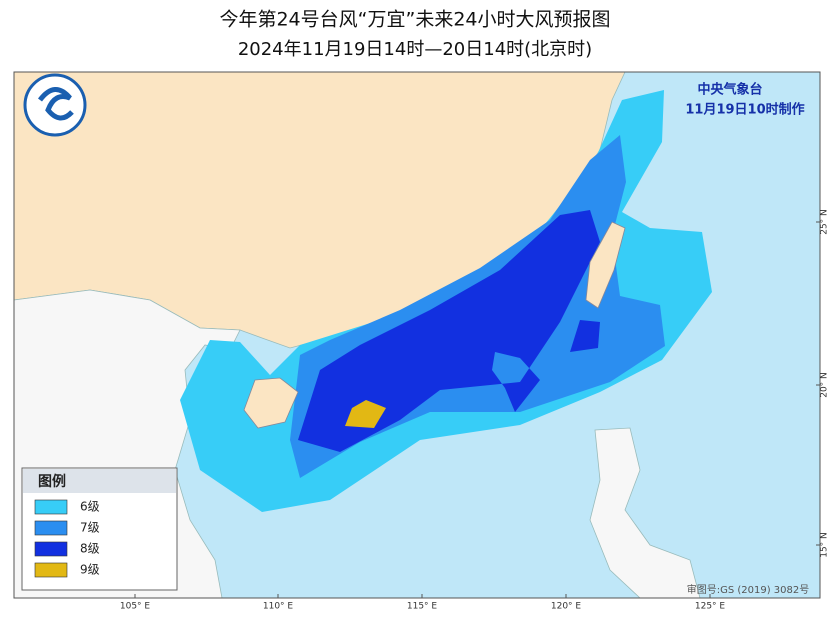  What do you see at coordinates (90, 507) in the screenshot?
I see `legend-label: 6级` at bounding box center [90, 507].